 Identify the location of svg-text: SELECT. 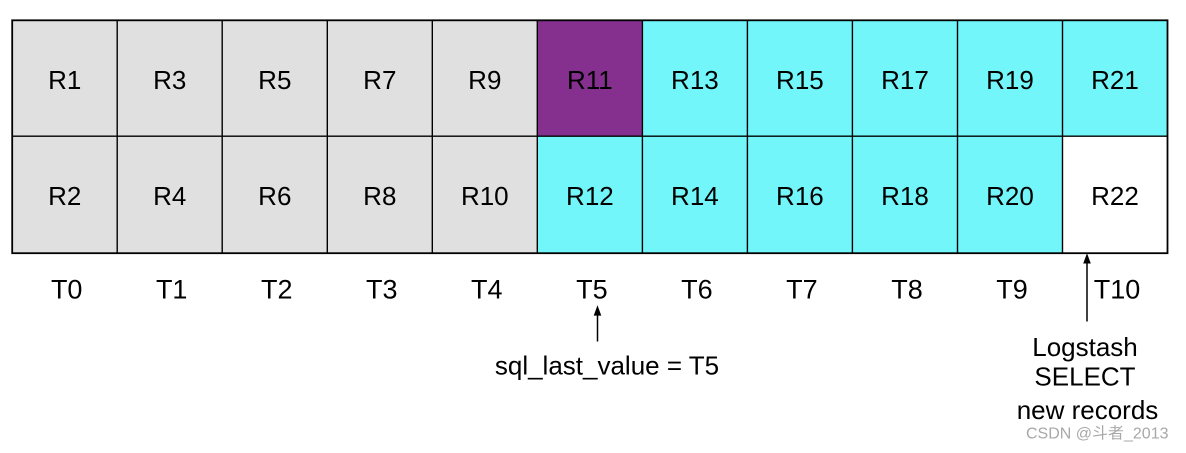
(1084, 377).